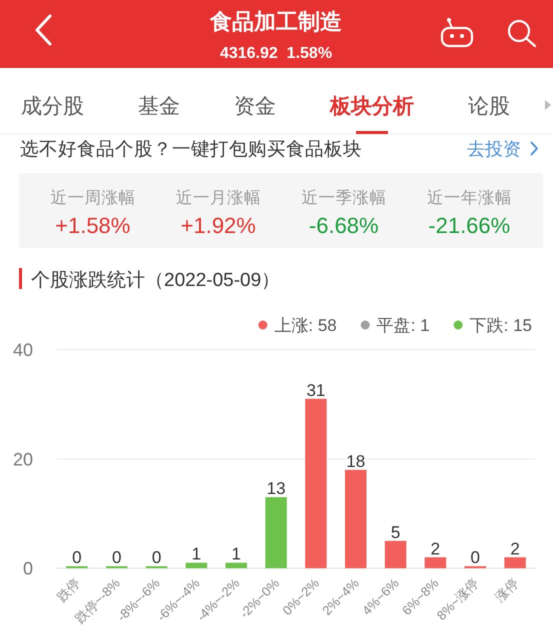  Describe the element at coordinates (469, 225) in the screenshot. I see `text: -21.66%` at that location.